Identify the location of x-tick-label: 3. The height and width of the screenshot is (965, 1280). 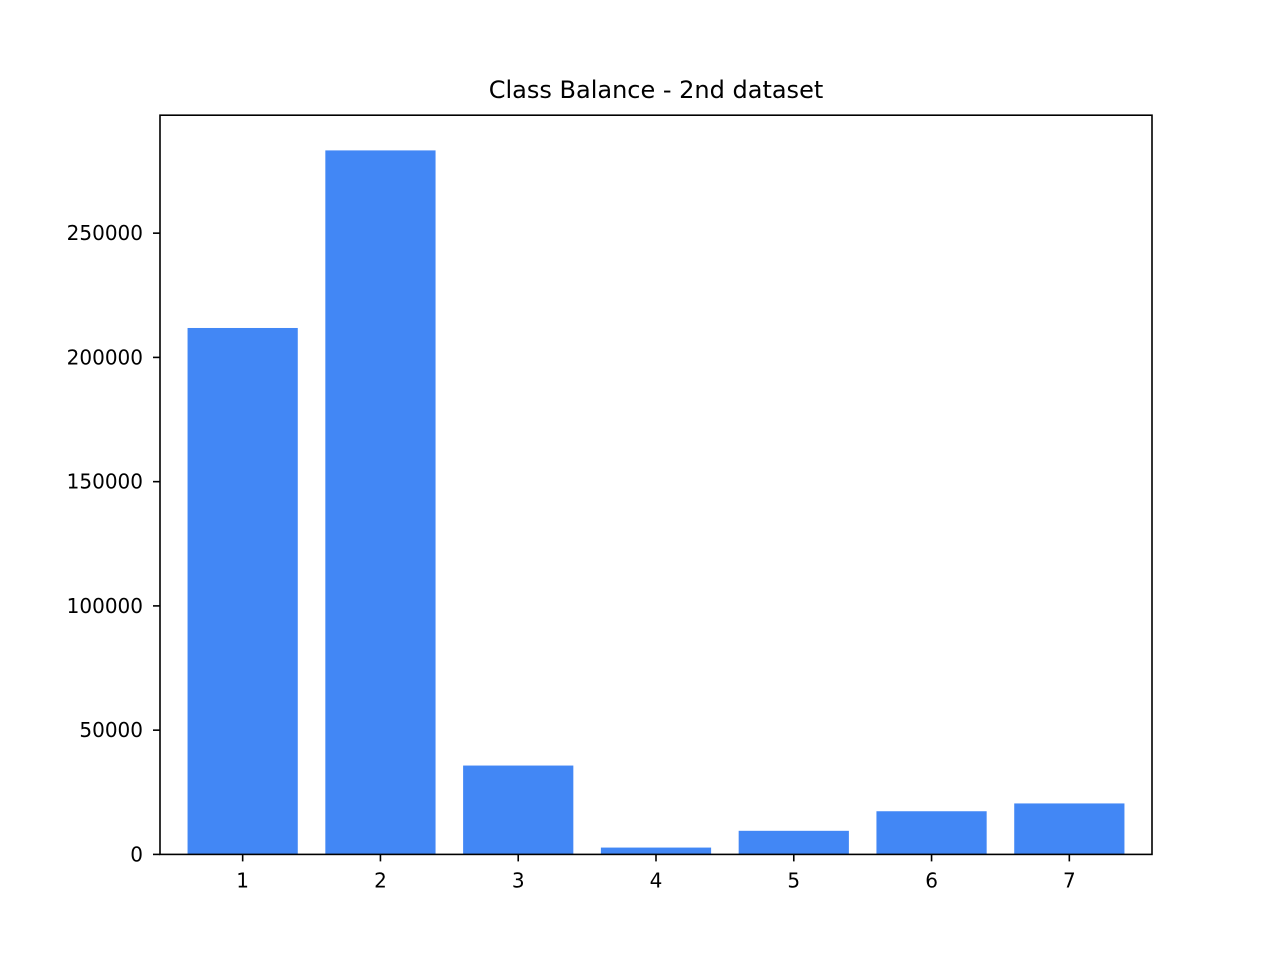
(518, 880).